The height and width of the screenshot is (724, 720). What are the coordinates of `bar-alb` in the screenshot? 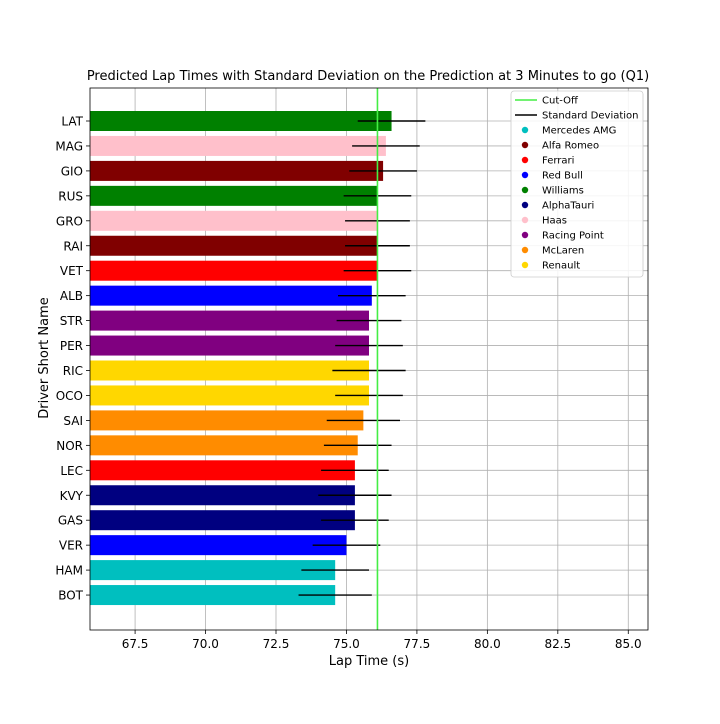 It's located at (231, 295).